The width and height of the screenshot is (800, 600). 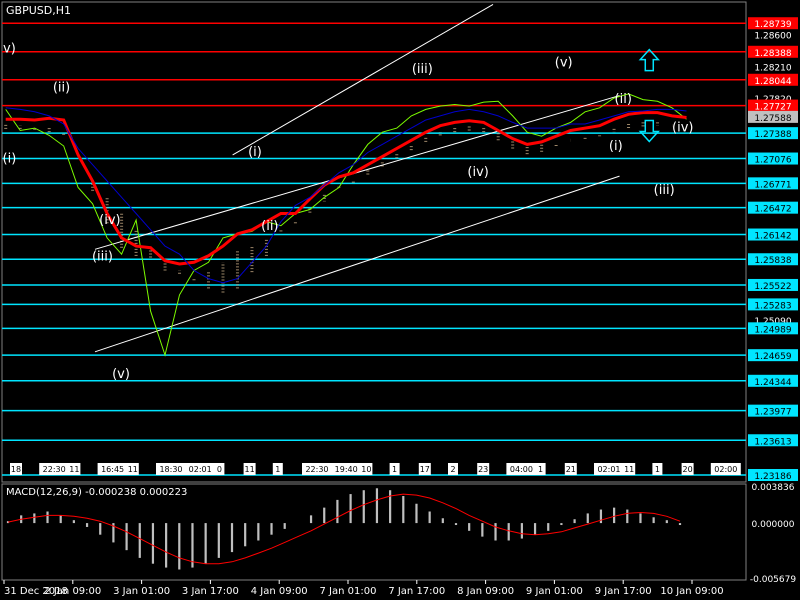 I want to click on time-chip-label-5: 18:30, so click(x=170, y=469).